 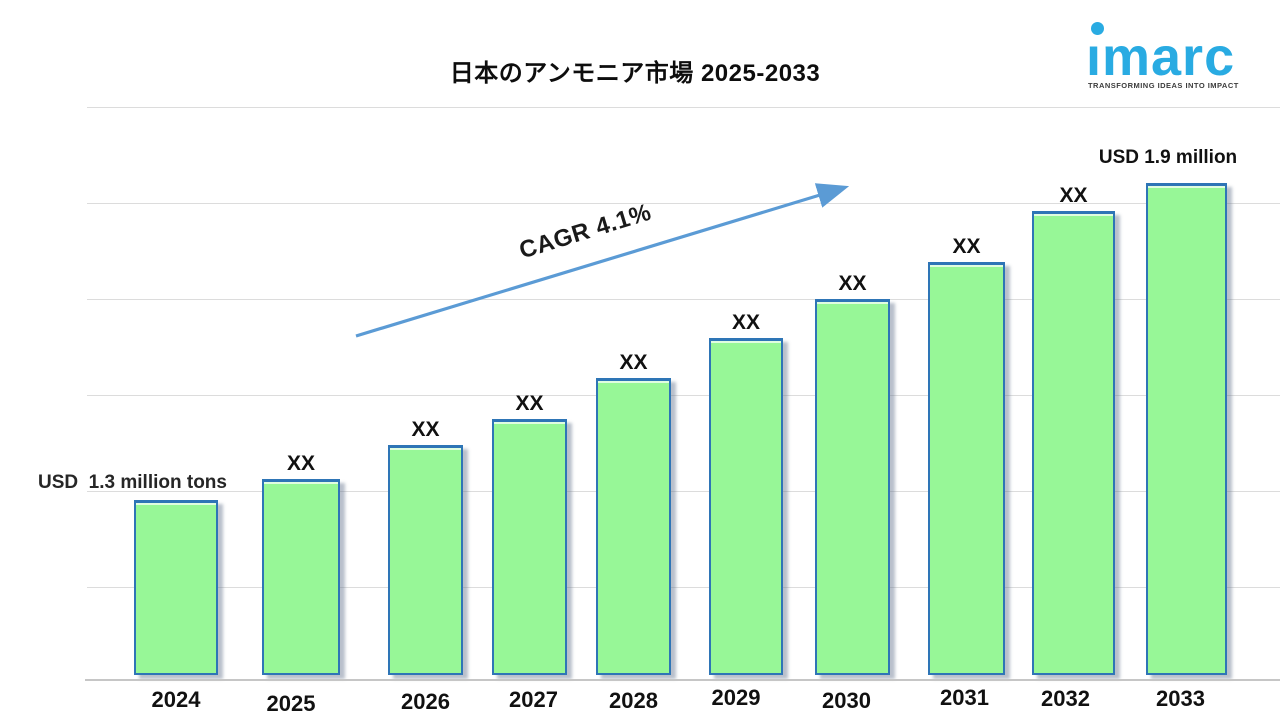 What do you see at coordinates (966, 246) in the screenshot?
I see `value-label-2031: XX` at bounding box center [966, 246].